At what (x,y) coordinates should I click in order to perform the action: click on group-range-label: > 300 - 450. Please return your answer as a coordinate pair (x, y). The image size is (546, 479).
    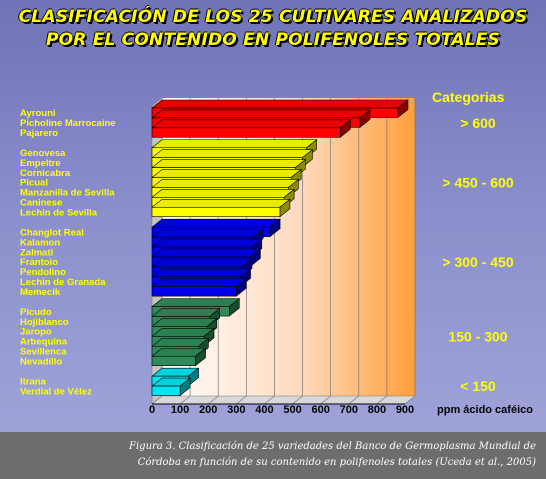
    Looking at the image, I should click on (477, 262).